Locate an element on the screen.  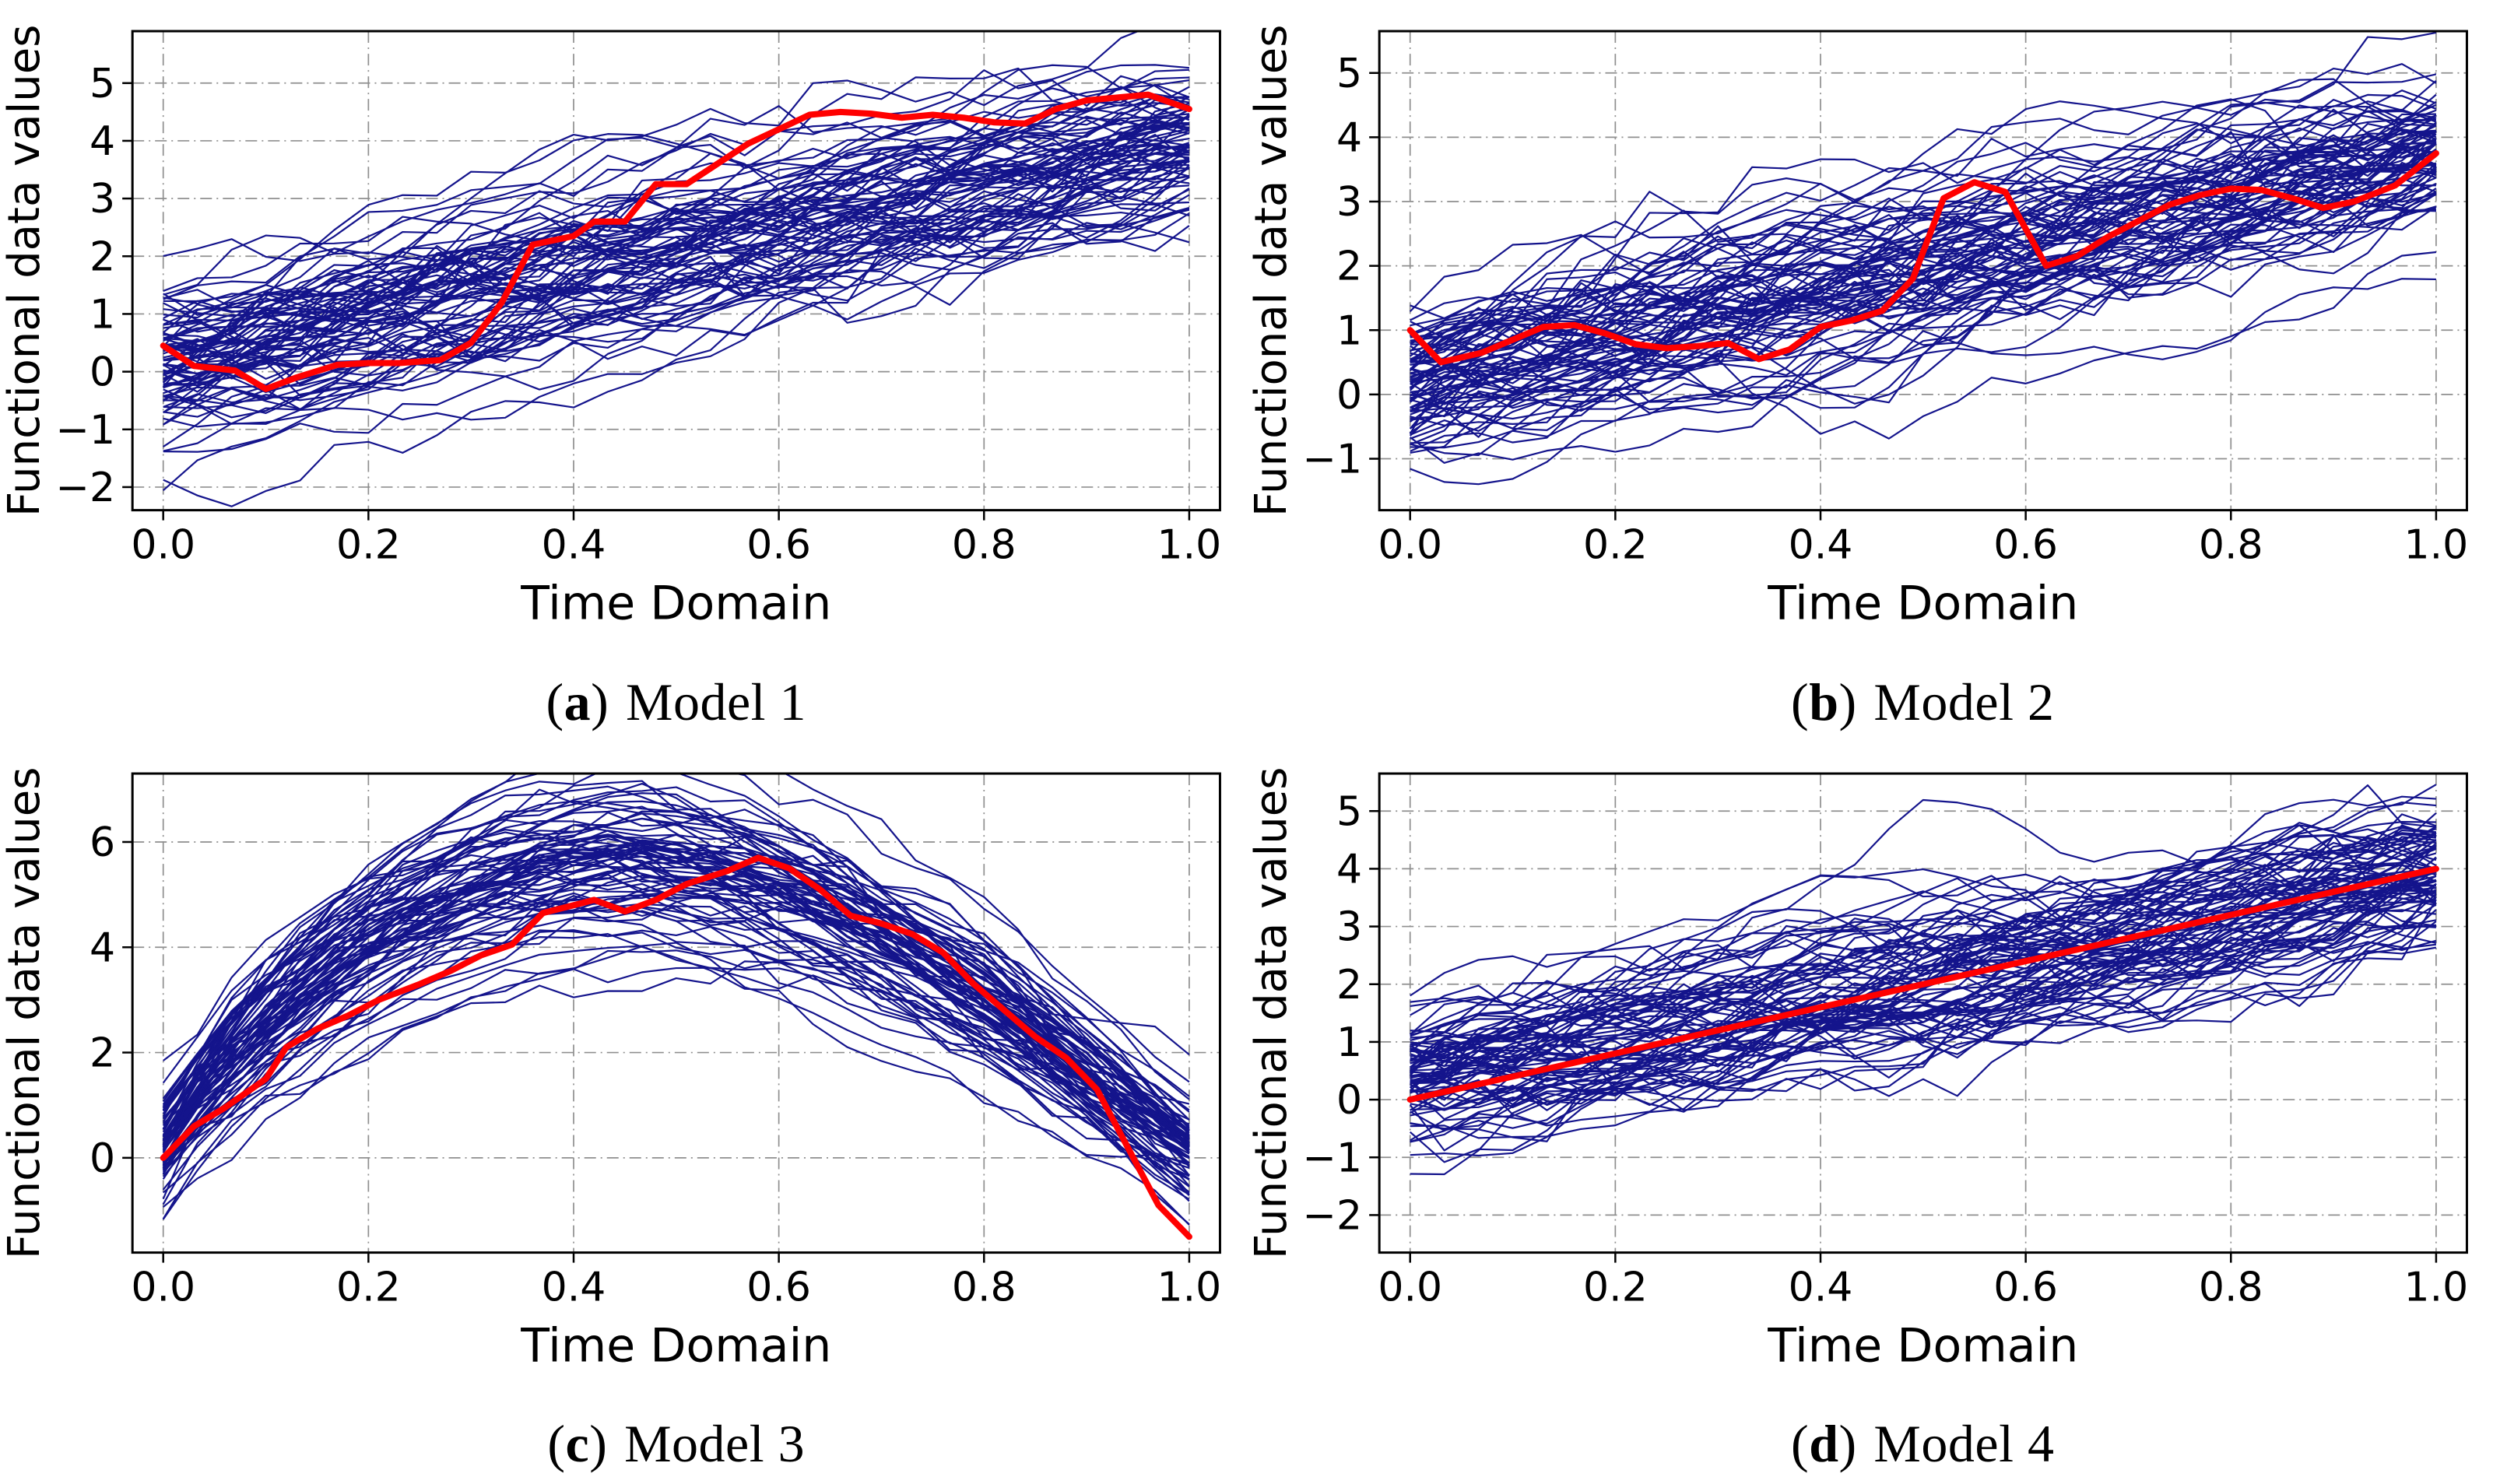
caption-letter: d is located at coordinates (1824, 1444).